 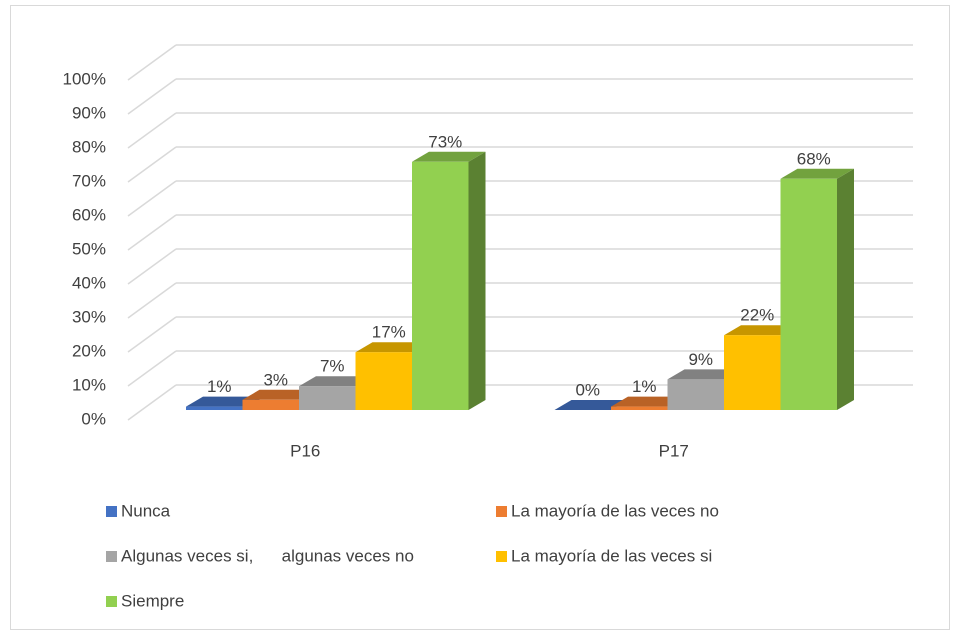 I want to click on y-tick-label: 80%, so click(x=89, y=146).